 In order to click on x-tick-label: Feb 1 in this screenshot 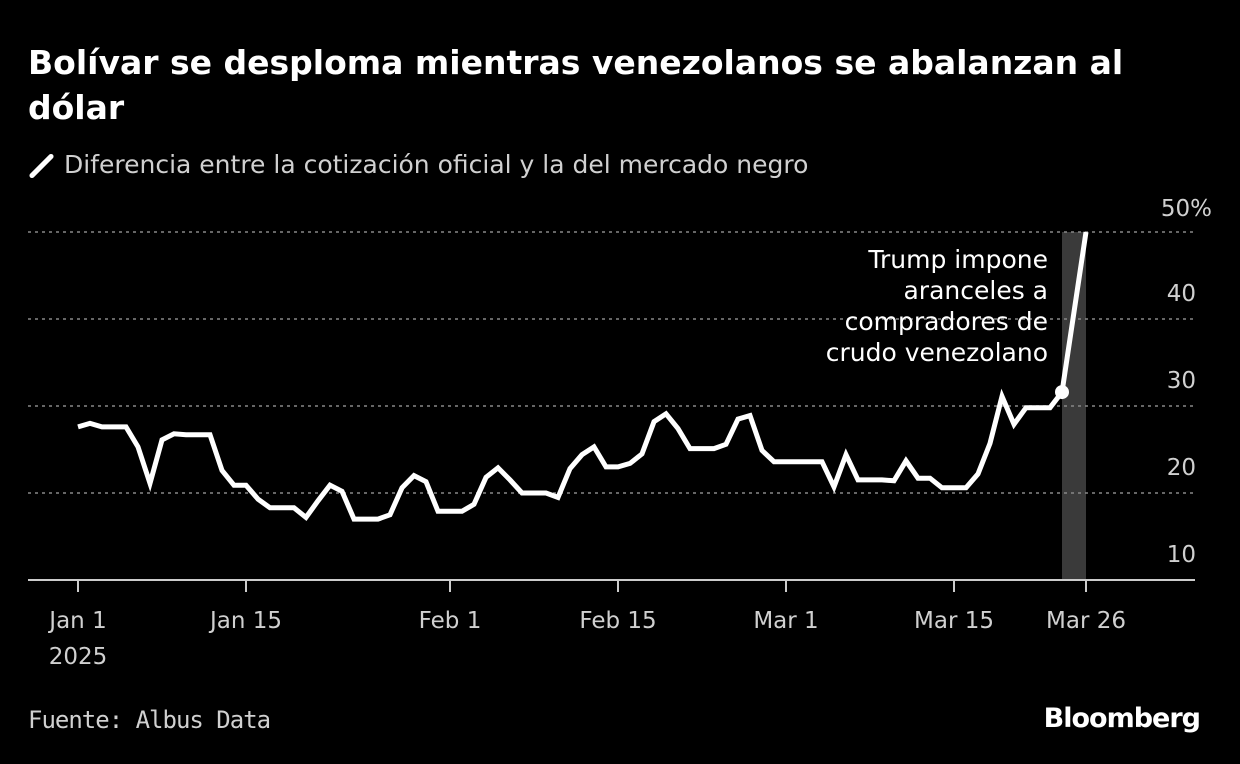, I will do `click(450, 621)`.